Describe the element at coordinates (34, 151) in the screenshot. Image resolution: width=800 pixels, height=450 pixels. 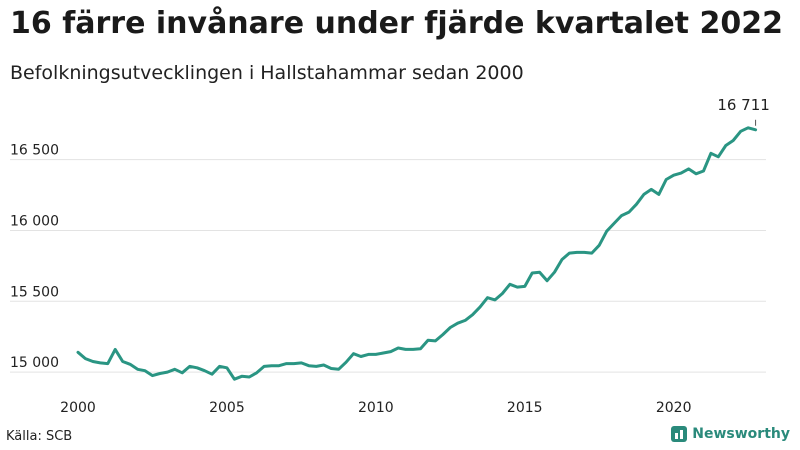
I see `y-tick-label-3: 16 500` at that location.